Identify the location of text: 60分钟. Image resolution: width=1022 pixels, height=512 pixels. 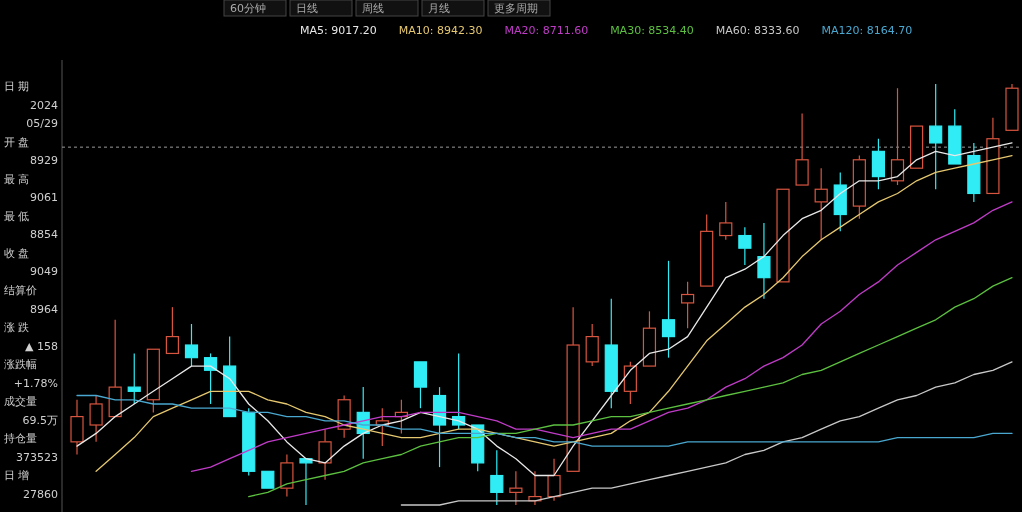
(248, 8).